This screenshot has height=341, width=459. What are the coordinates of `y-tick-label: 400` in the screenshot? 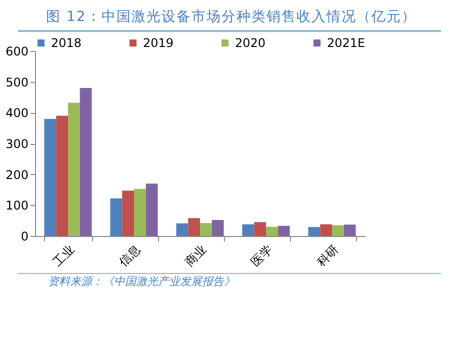 It's located at (17, 113).